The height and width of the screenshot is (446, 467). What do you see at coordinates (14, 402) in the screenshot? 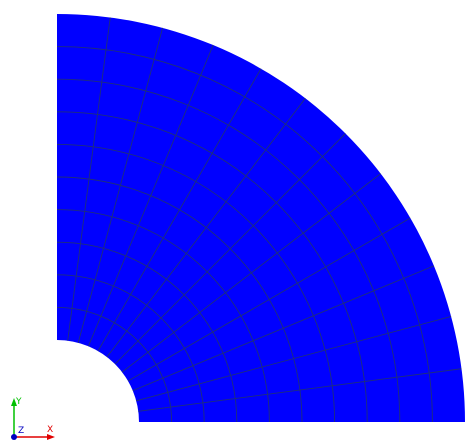
I see `y-axis-arrow-icon` at bounding box center [14, 402].